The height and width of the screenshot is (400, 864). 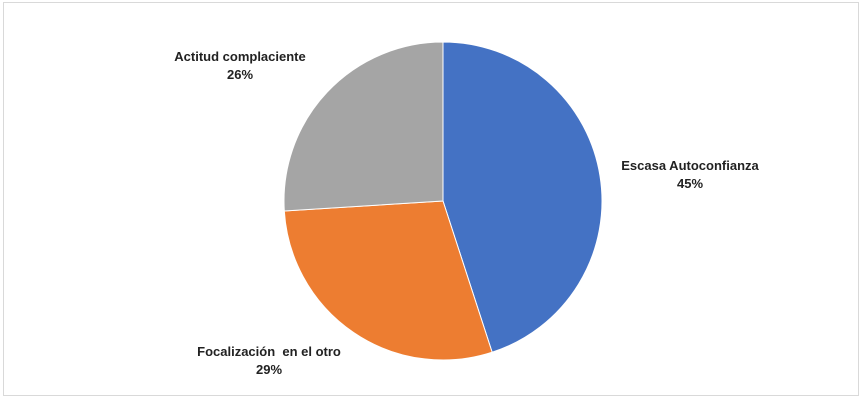 What do you see at coordinates (269, 351) in the screenshot?
I see `slice-label-focalizacion-en-el-otro: Focalización en el otro` at bounding box center [269, 351].